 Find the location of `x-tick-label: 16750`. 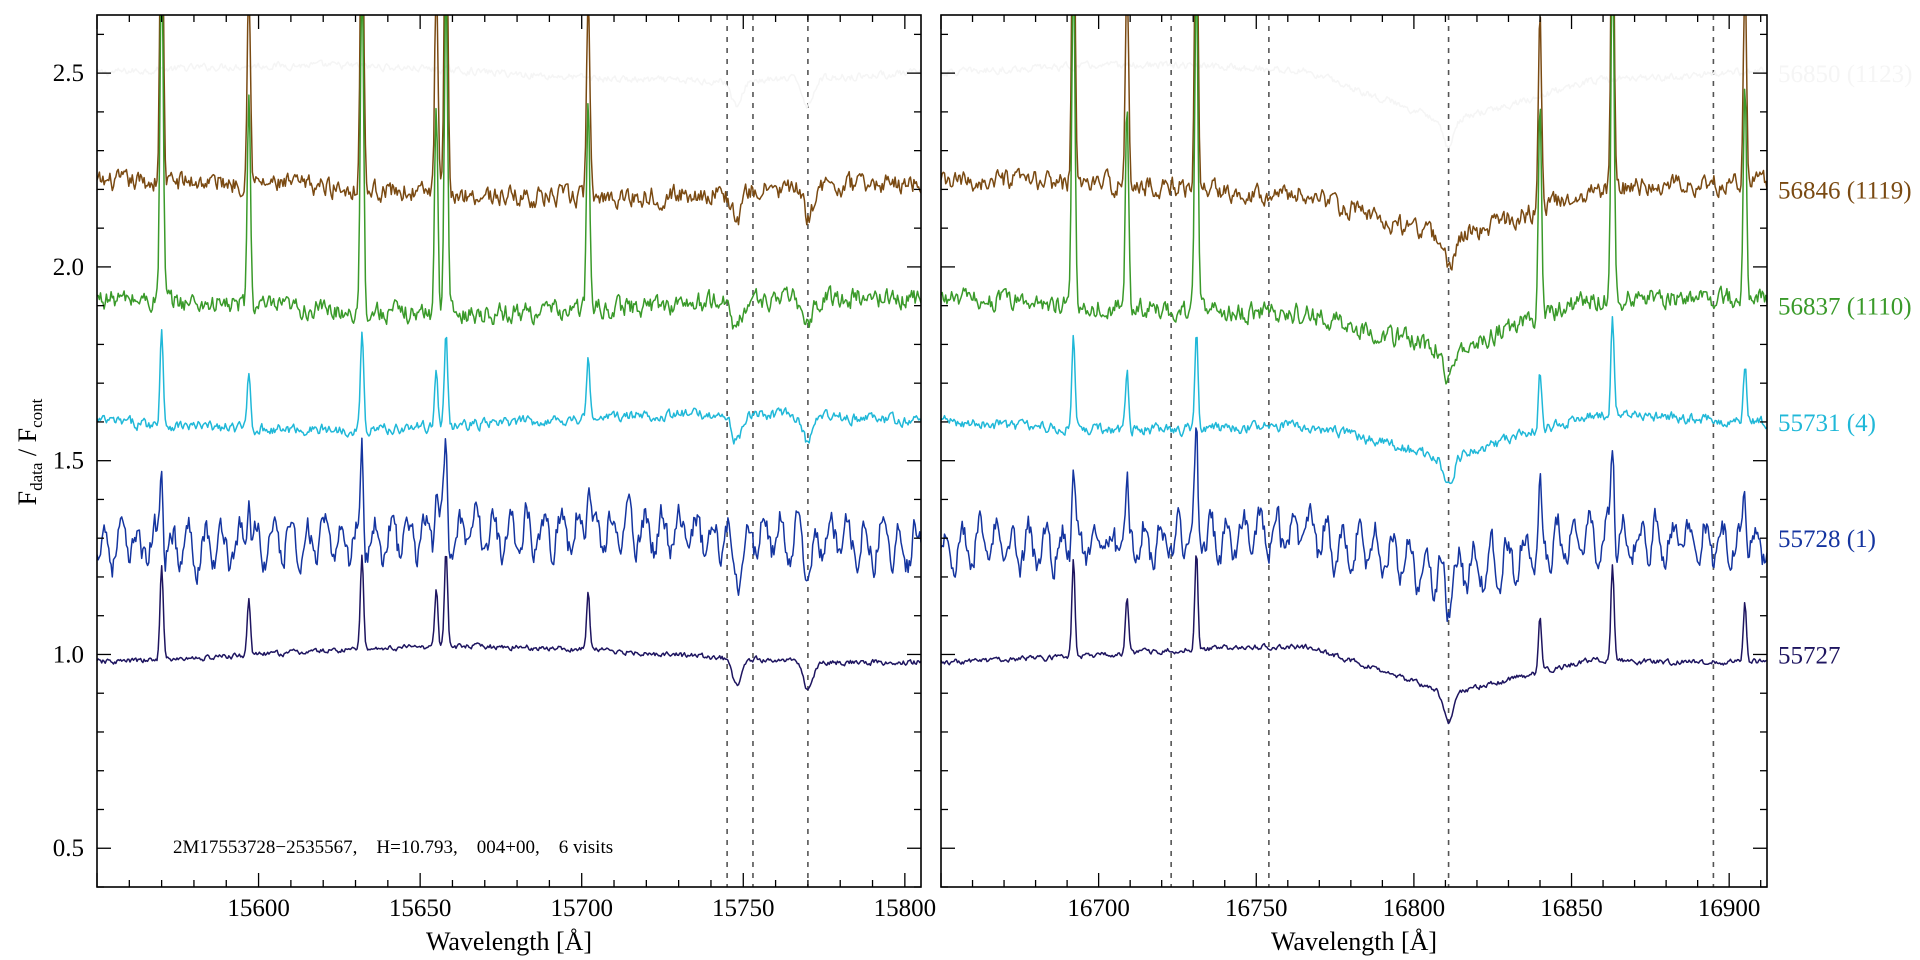

x-tick-label: 16750 is located at coordinates (1256, 908).